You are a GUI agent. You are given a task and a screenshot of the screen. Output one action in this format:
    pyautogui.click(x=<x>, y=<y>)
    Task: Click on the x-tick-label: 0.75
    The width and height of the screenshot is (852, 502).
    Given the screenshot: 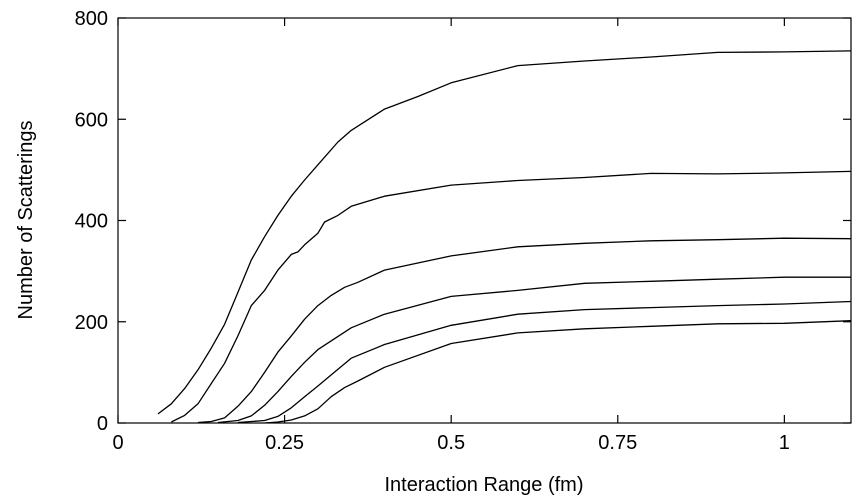 What is the action you would take?
    pyautogui.click(x=617, y=443)
    